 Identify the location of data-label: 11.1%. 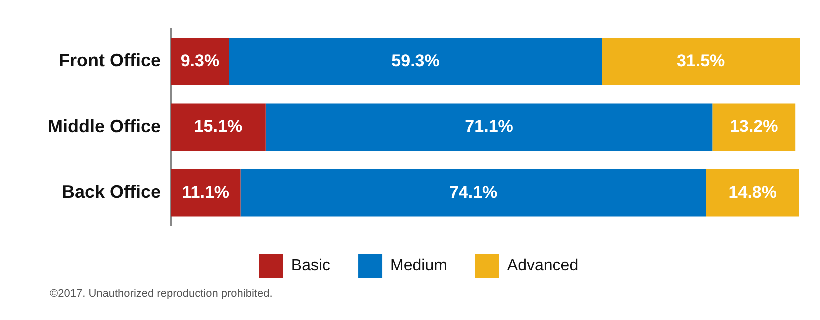
(206, 192).